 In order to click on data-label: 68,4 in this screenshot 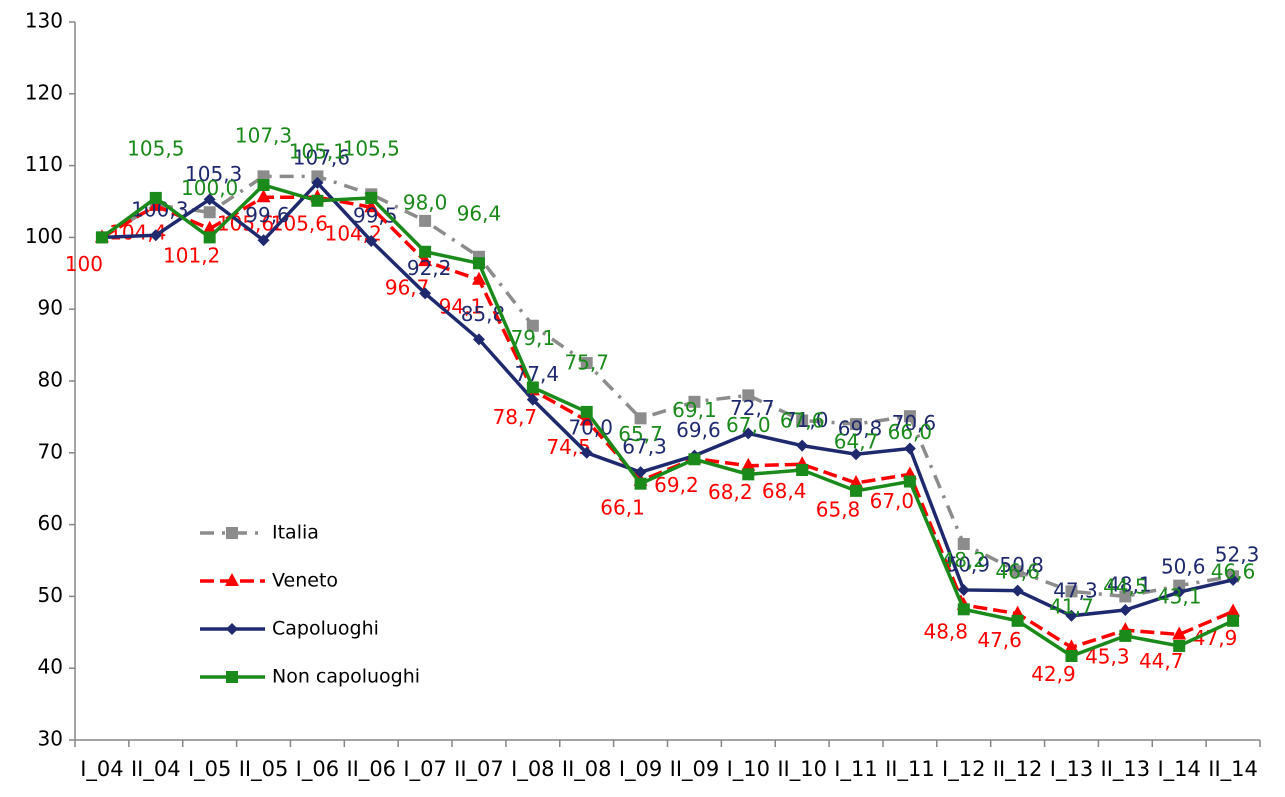, I will do `click(784, 491)`.